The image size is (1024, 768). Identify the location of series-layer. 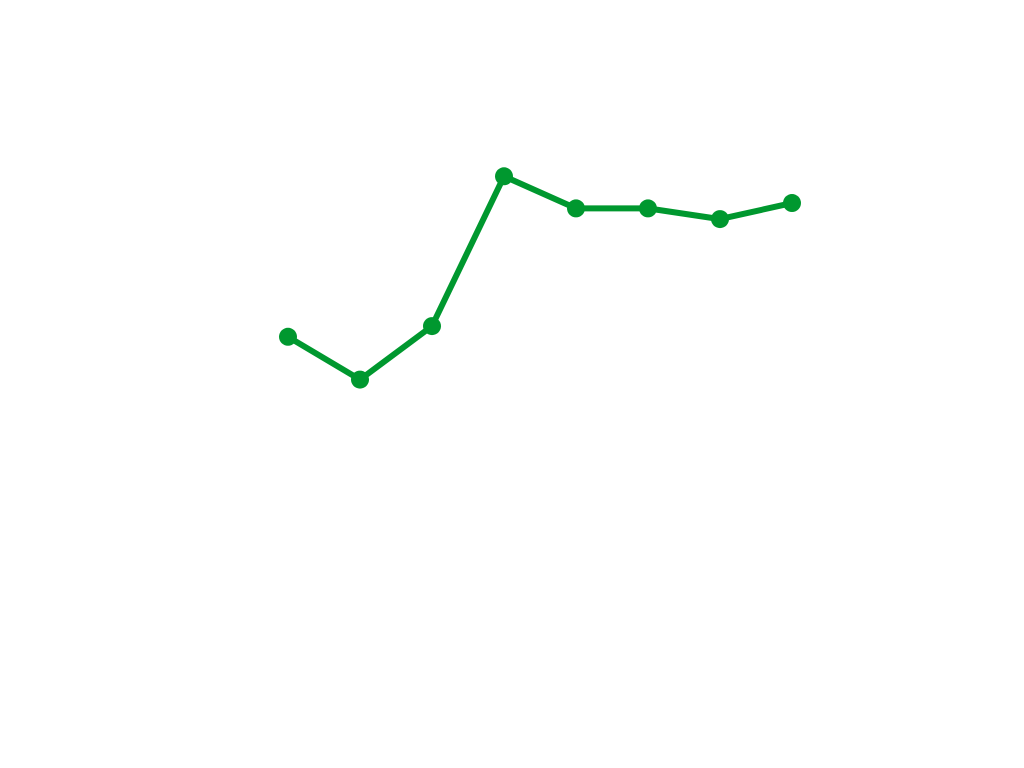
(540, 278).